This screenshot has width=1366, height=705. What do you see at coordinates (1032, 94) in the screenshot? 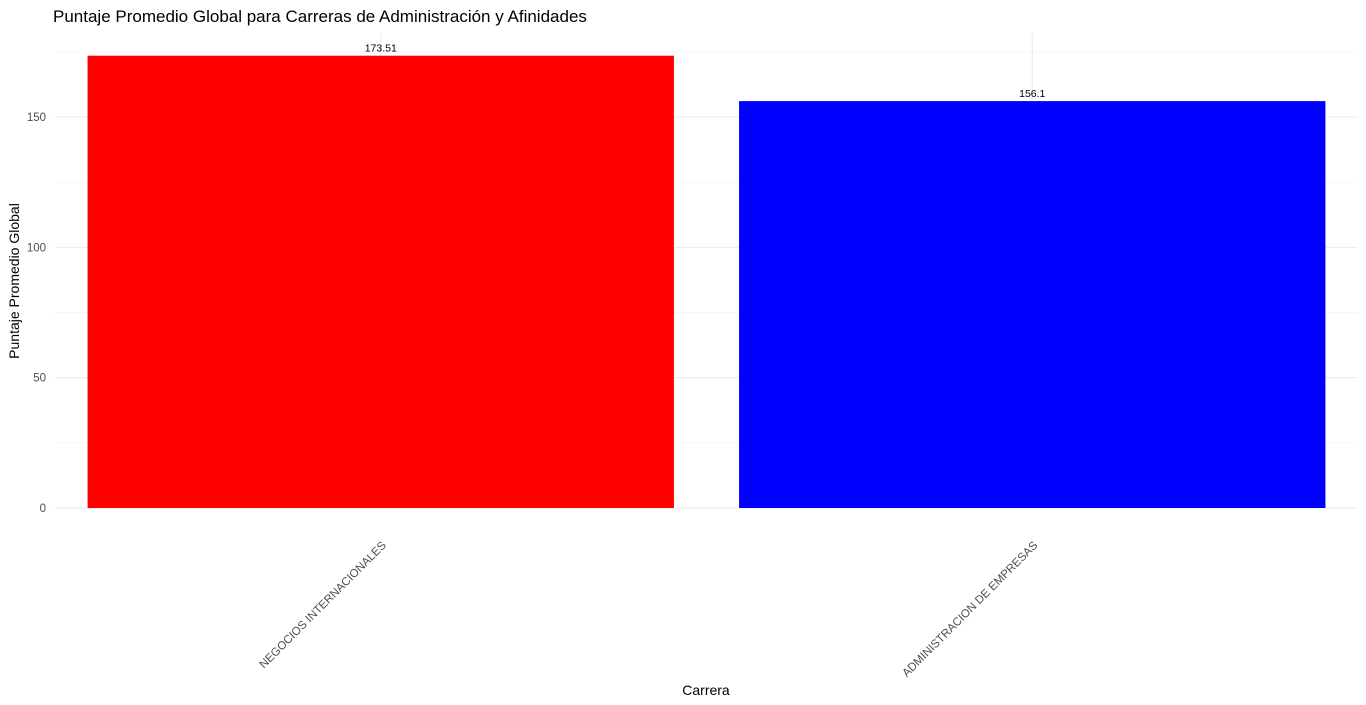
I see `data-label: 156.1` at bounding box center [1032, 94].